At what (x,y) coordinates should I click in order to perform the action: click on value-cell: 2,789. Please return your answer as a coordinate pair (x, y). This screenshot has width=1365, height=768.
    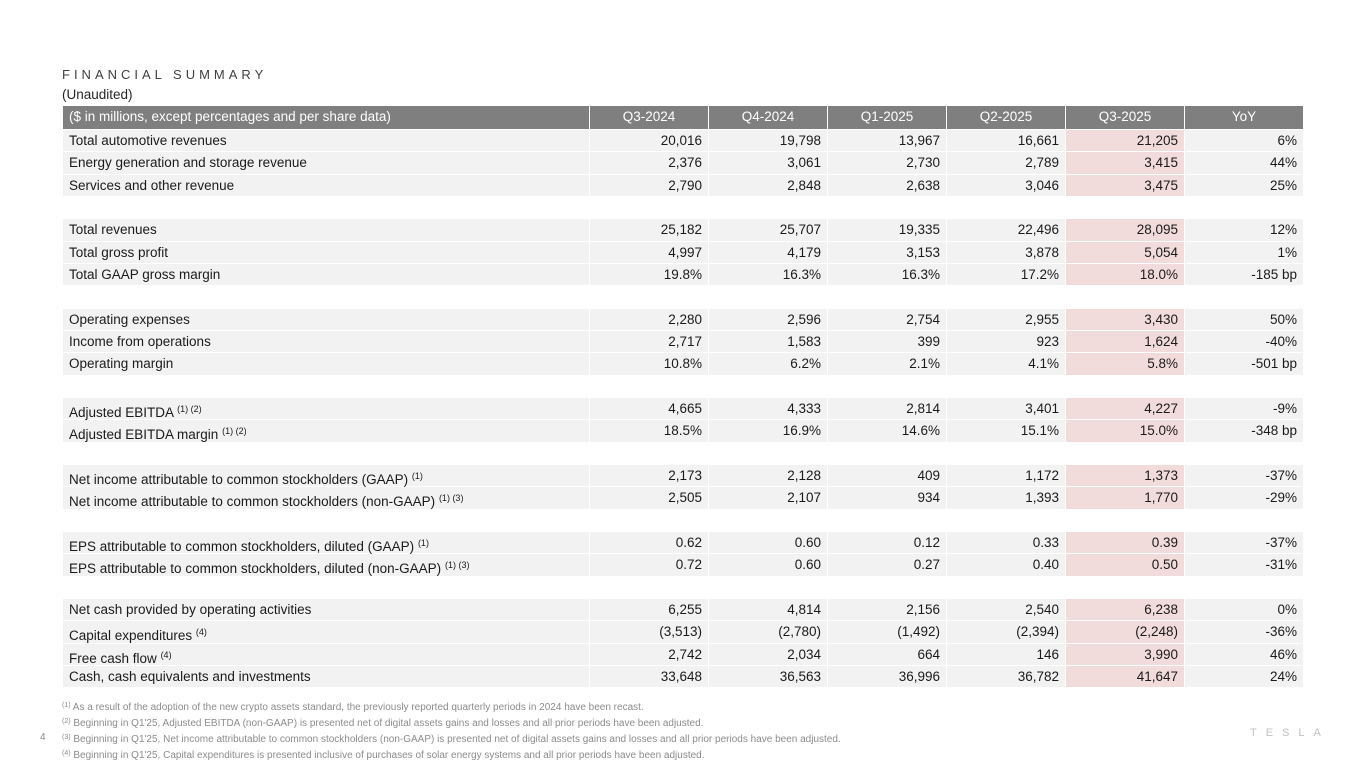
    Looking at the image, I should click on (1006, 163).